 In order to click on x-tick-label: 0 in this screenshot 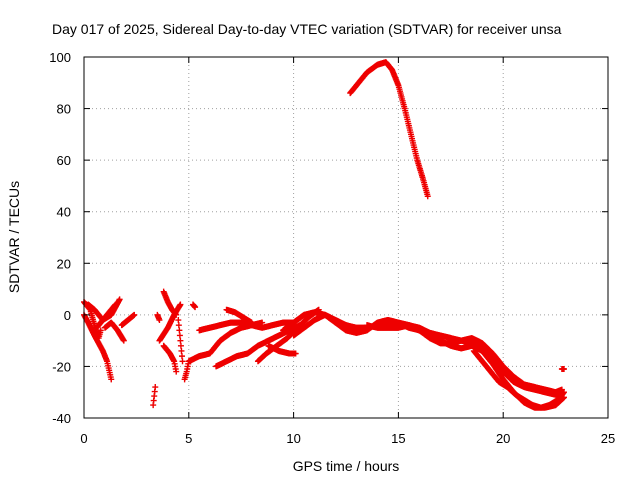, I will do `click(83, 438)`.